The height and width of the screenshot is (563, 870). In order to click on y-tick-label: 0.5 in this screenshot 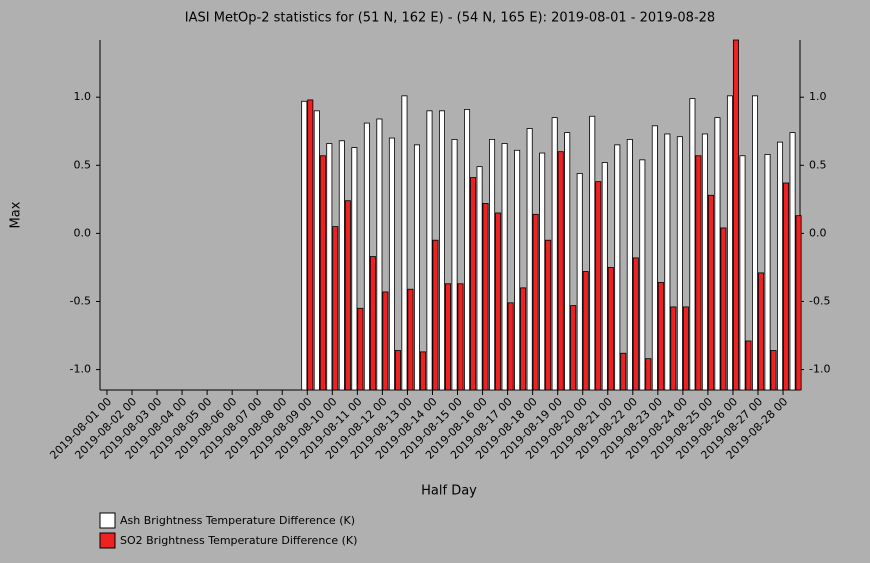, I will do `click(83, 164)`.